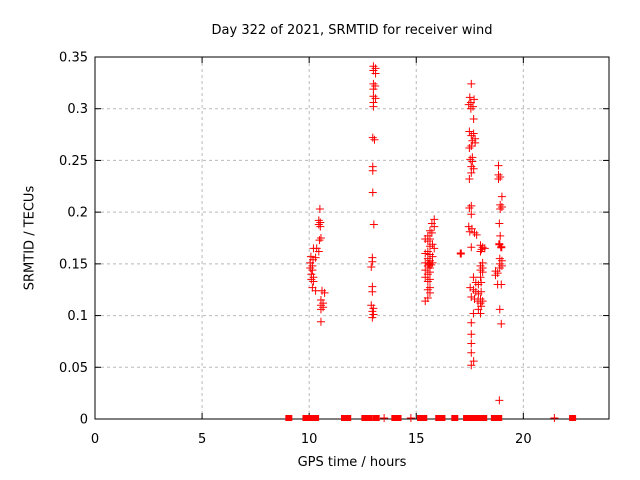 The image size is (640, 480). Describe the element at coordinates (523, 439) in the screenshot. I see `x-tick-label: 20` at that location.